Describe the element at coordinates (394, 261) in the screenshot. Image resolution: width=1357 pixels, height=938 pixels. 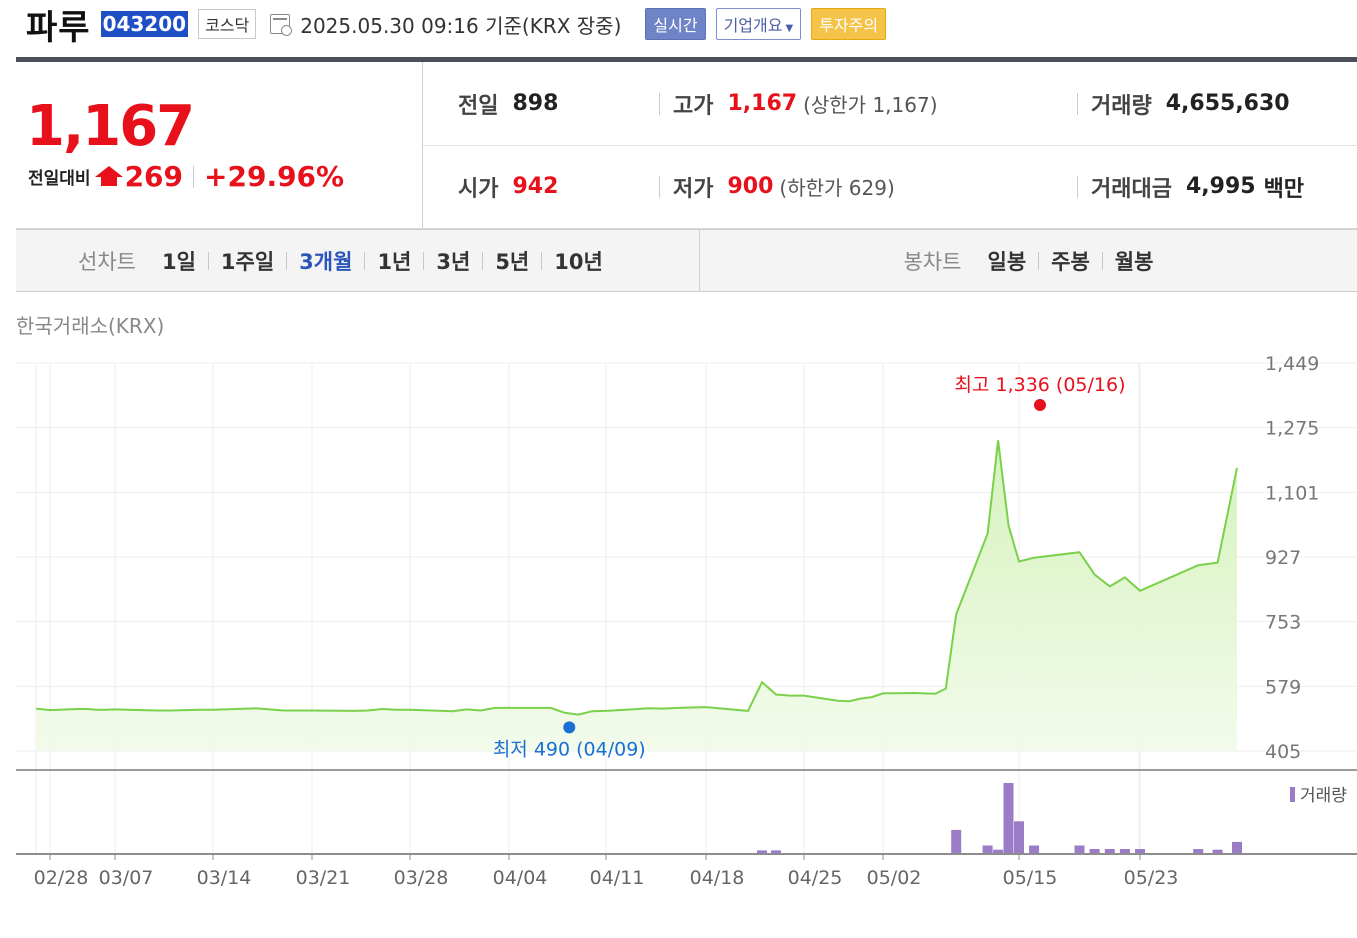
I see `period-1y: 1년` at that location.